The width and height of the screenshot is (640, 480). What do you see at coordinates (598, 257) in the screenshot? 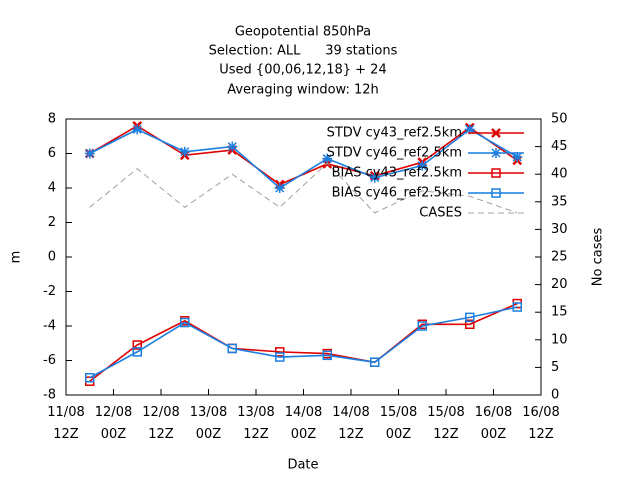
I see `y2-axis-label: No cases` at bounding box center [598, 257].